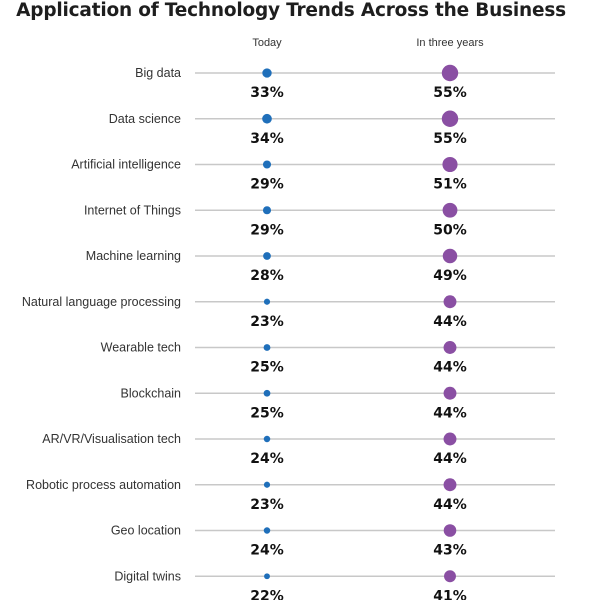  What do you see at coordinates (111, 439) in the screenshot?
I see `category-label-ar-vr-visualisation-tech: AR/VR/Visualisation tech` at bounding box center [111, 439].